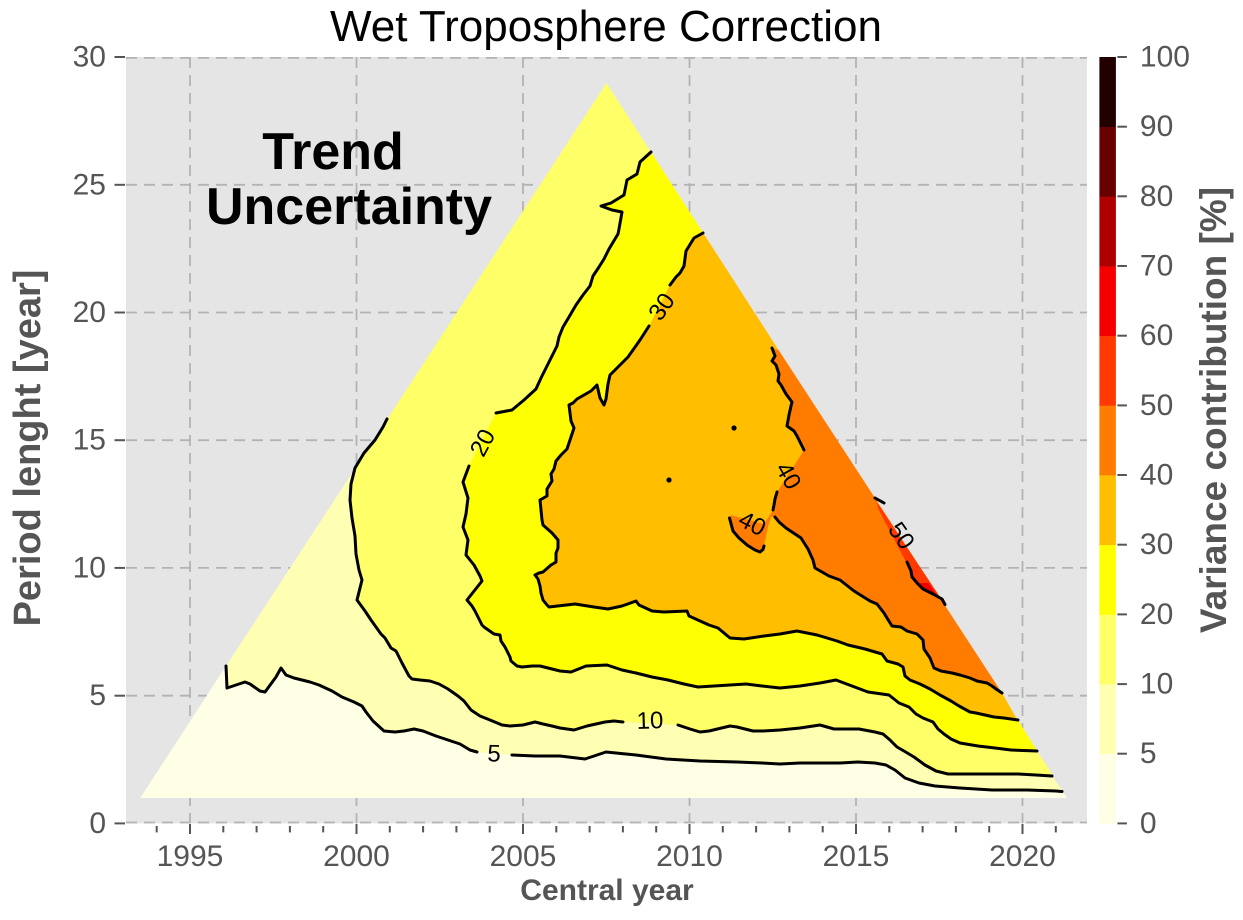 Image resolution: width=1243 pixels, height=920 pixels. What do you see at coordinates (1156, 266) in the screenshot?
I see `svg-text: 70` at bounding box center [1156, 266].